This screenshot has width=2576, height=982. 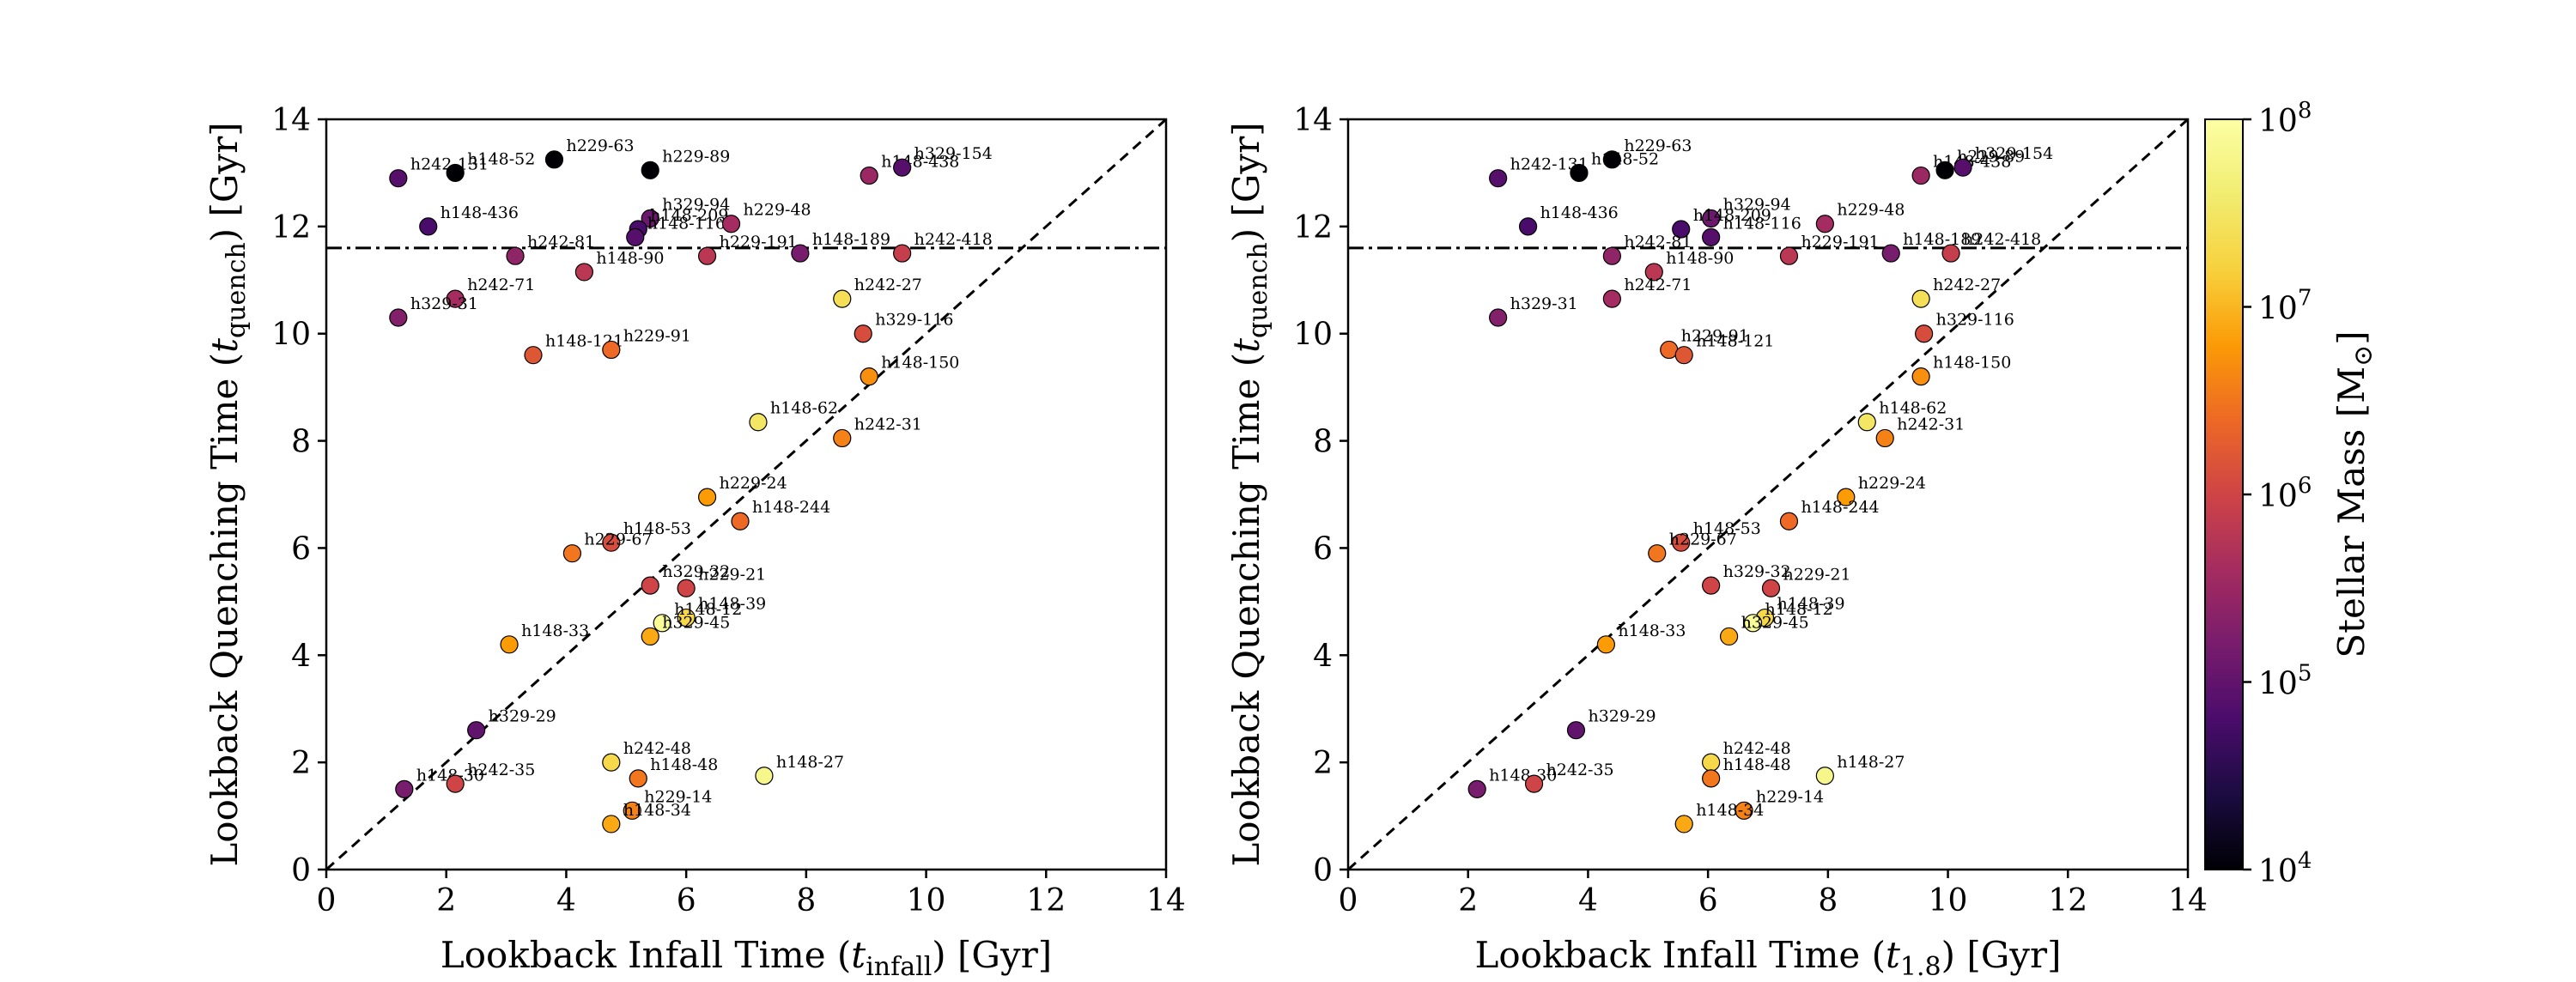 What do you see at coordinates (2354, 494) in the screenshot?
I see `colorbar-label: Stellar Mass [M⊙]` at bounding box center [2354, 494].